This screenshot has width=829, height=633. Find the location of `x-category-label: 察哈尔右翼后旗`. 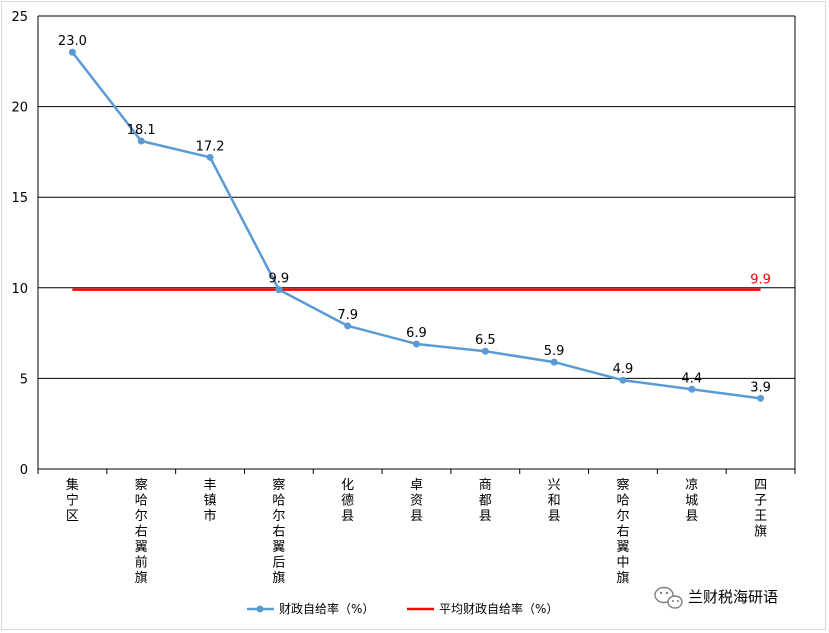

x-category-label: 察哈尔右翼后旗 is located at coordinates (278, 532).